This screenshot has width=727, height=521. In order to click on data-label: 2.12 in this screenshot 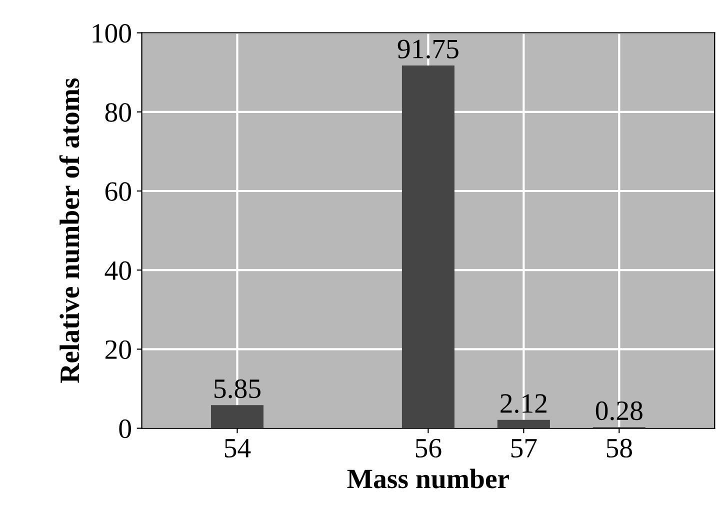, I will do `click(523, 403)`.